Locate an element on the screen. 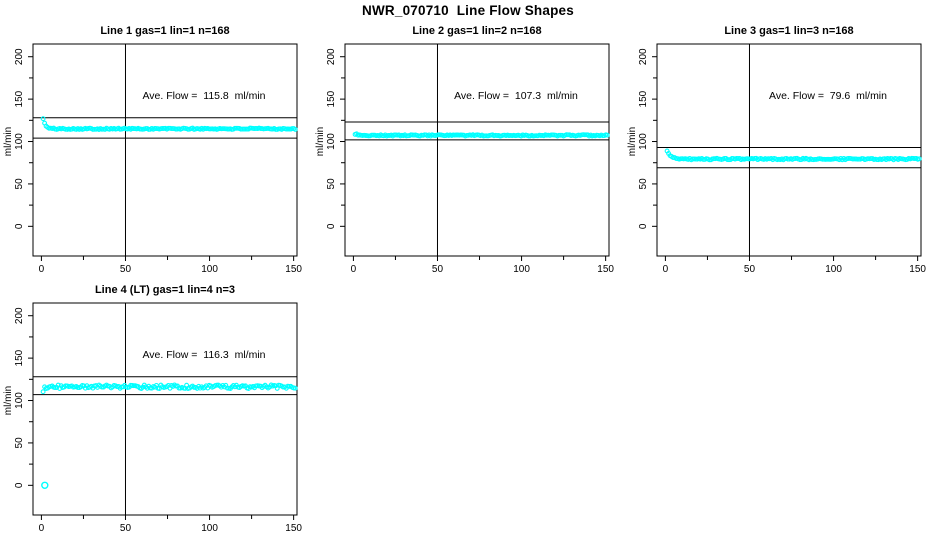 The height and width of the screenshot is (540, 936). chart-title-line-3: Line 3 gas=1 lin=3 n=168 is located at coordinates (789, 31).